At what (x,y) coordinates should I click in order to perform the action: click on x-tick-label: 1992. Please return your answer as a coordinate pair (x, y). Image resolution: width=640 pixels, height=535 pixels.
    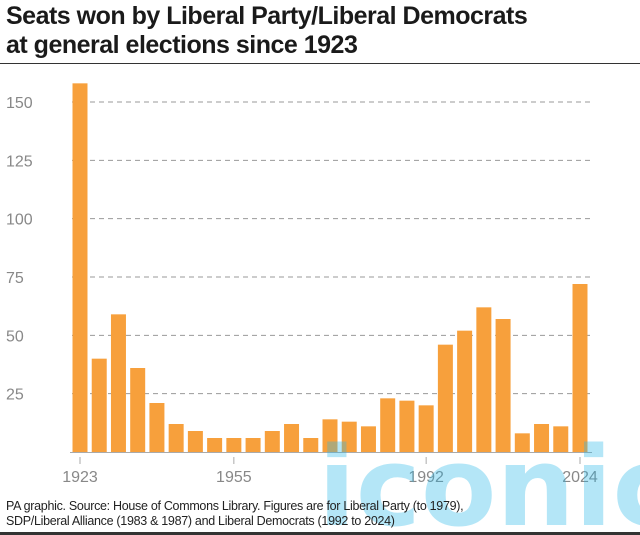
    Looking at the image, I should click on (426, 477).